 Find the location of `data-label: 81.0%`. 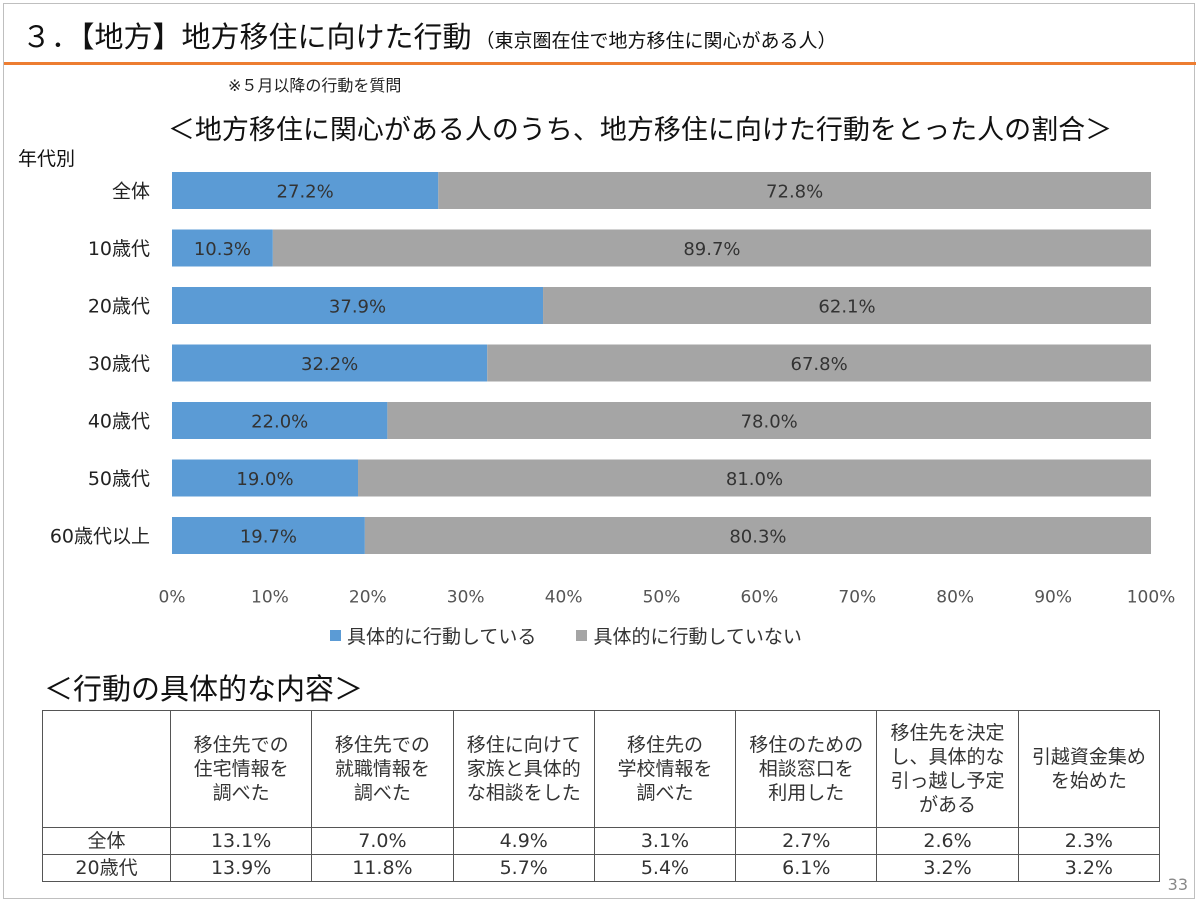

data-label: 81.0% is located at coordinates (754, 479).